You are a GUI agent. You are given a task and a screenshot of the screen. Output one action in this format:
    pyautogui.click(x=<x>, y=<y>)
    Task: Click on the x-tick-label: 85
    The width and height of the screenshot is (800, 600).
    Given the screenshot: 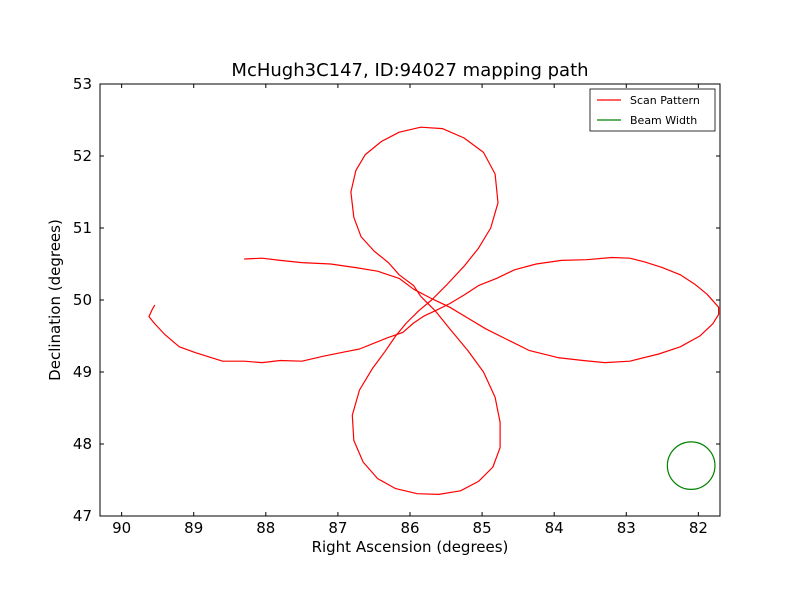 What is the action you would take?
    pyautogui.click(x=482, y=528)
    